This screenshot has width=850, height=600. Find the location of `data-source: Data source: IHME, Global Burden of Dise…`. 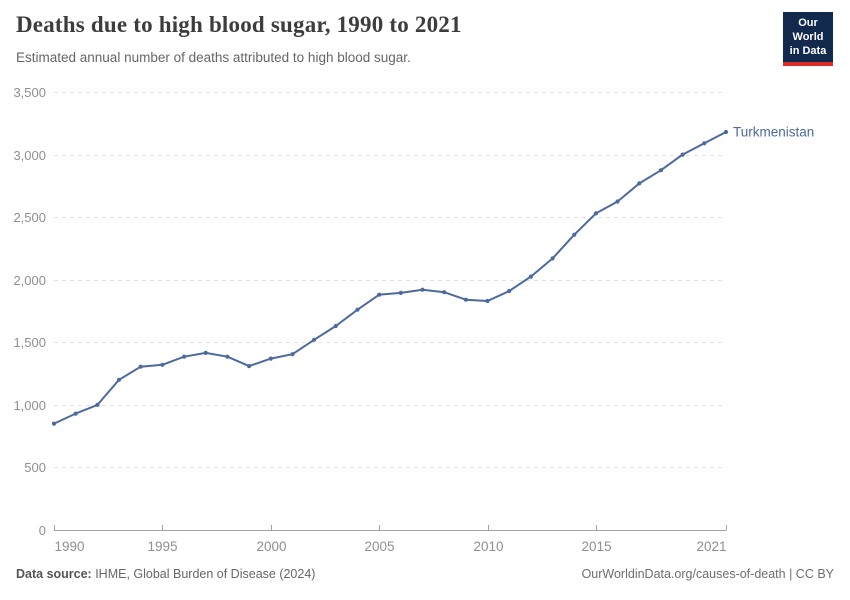

data-source: Data source: IHME, Global Burden of Dise… is located at coordinates (165, 574).